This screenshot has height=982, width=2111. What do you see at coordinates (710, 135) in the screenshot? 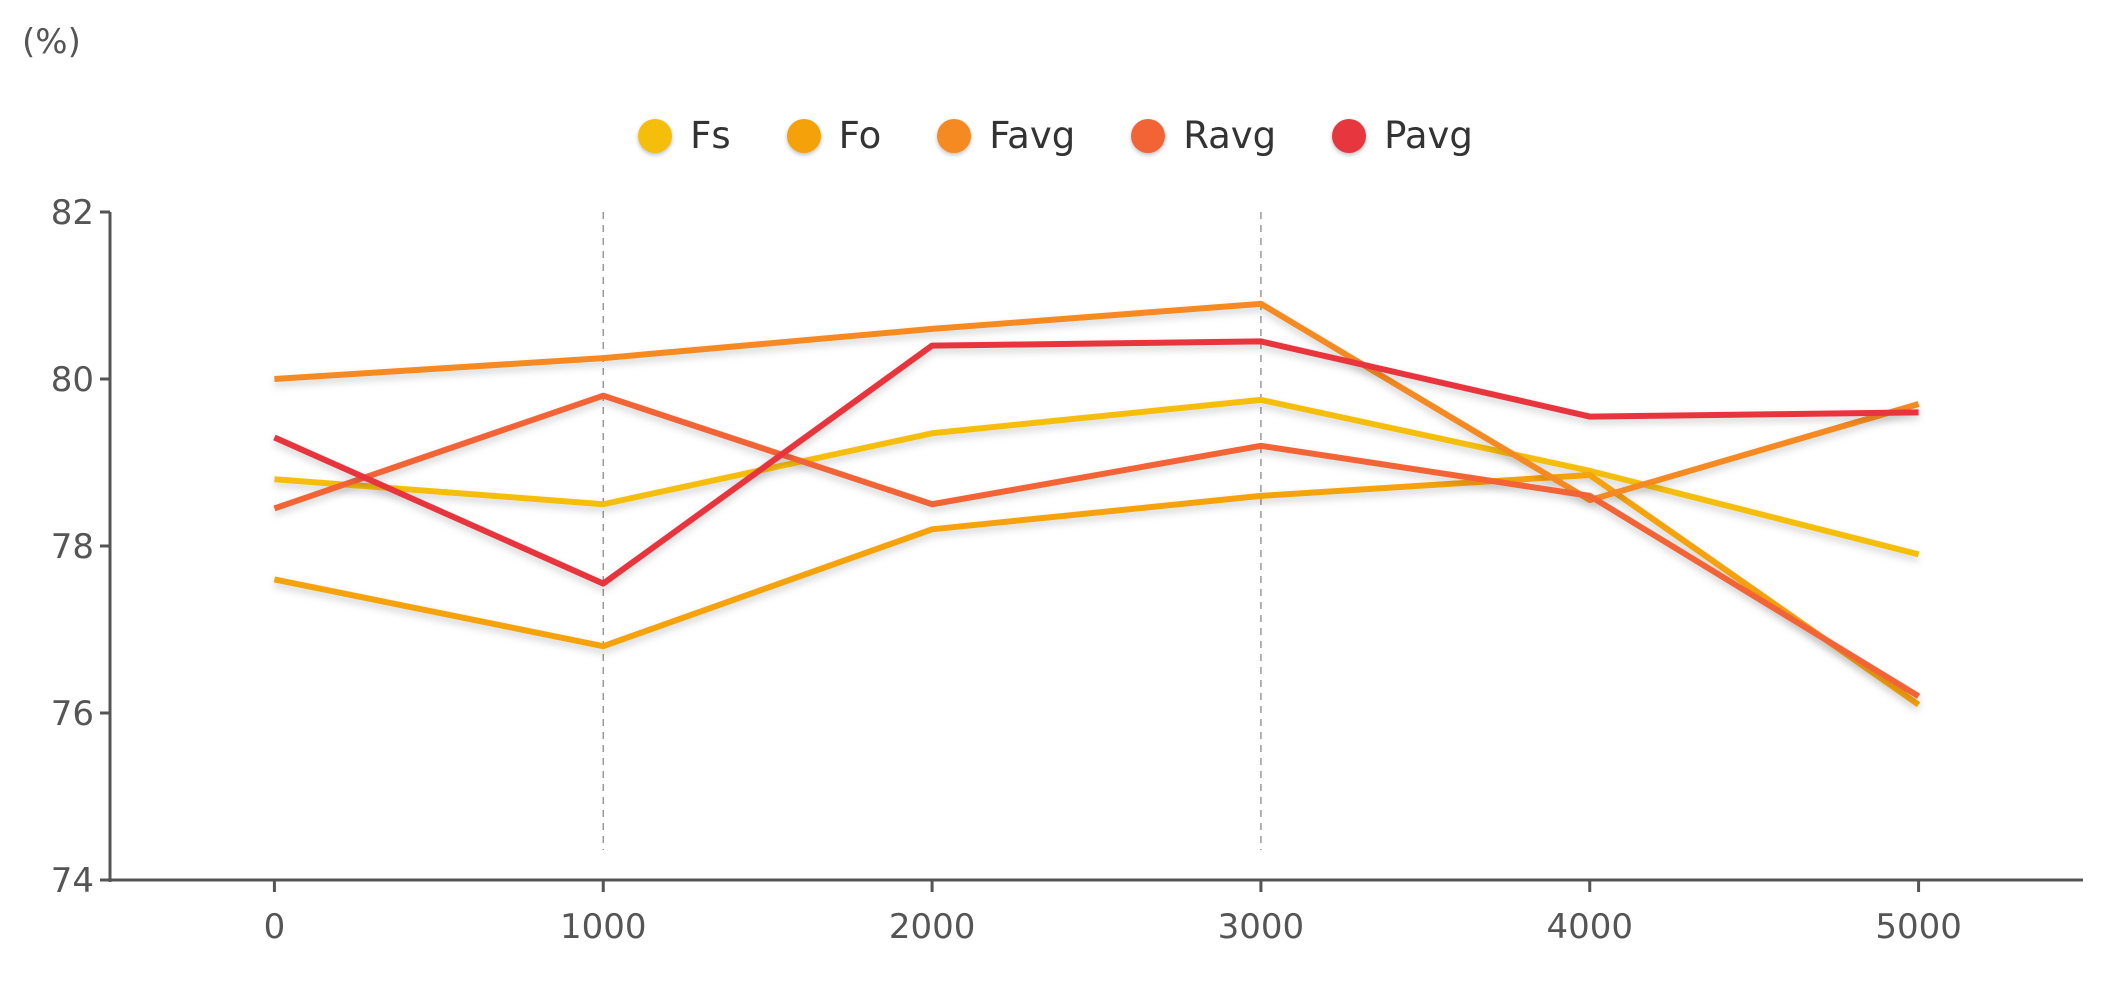
I see `legend-label: Fs` at bounding box center [710, 135].